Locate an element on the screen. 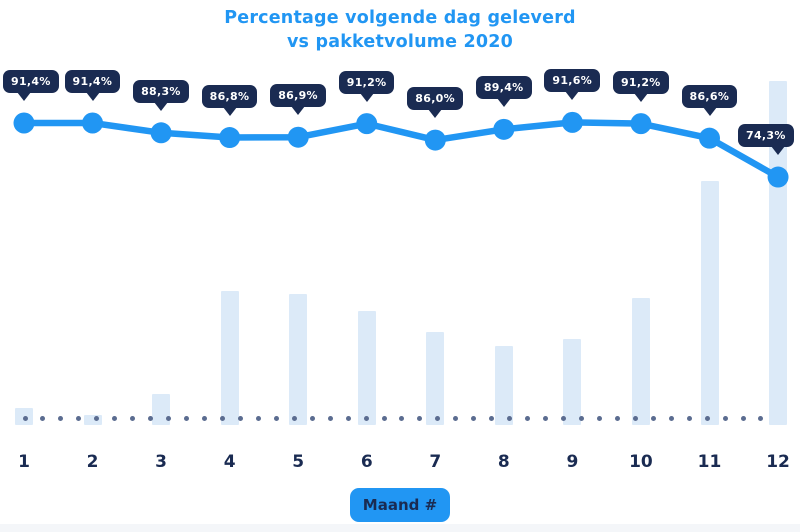 Image resolution: width=800 pixels, height=532 pixels. bottom-edge-strip is located at coordinates (400, 528).